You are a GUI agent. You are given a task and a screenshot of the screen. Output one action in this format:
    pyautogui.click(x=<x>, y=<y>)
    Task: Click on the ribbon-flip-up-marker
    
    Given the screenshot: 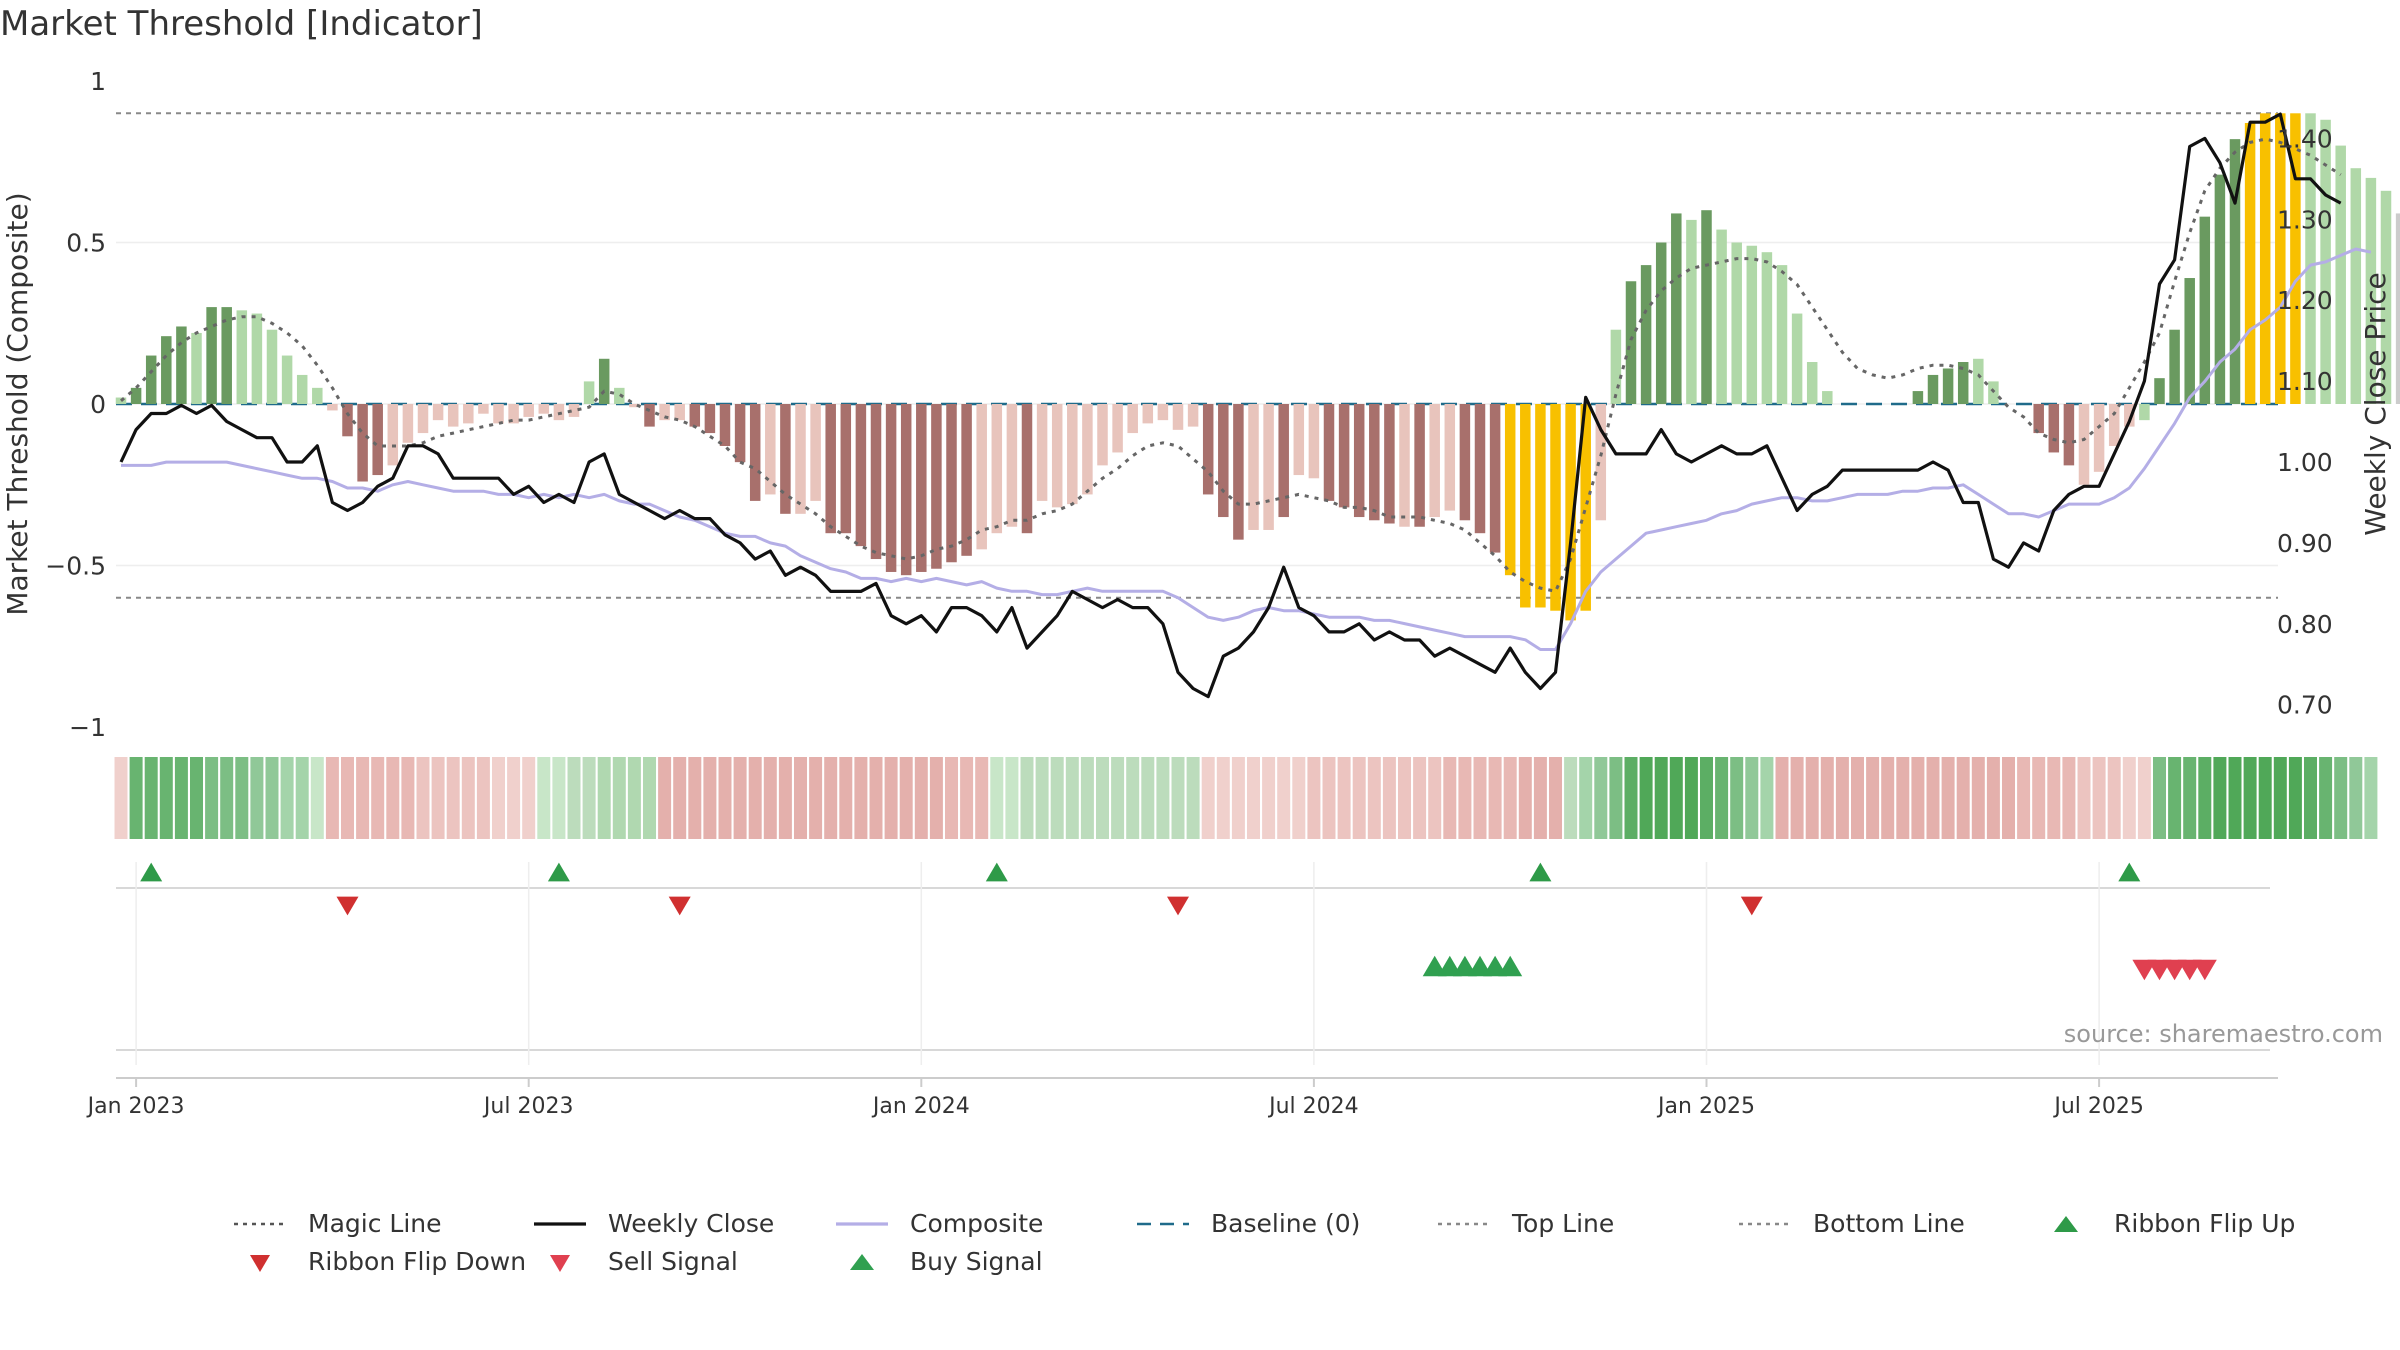 What is the action you would take?
    pyautogui.click(x=151, y=872)
    